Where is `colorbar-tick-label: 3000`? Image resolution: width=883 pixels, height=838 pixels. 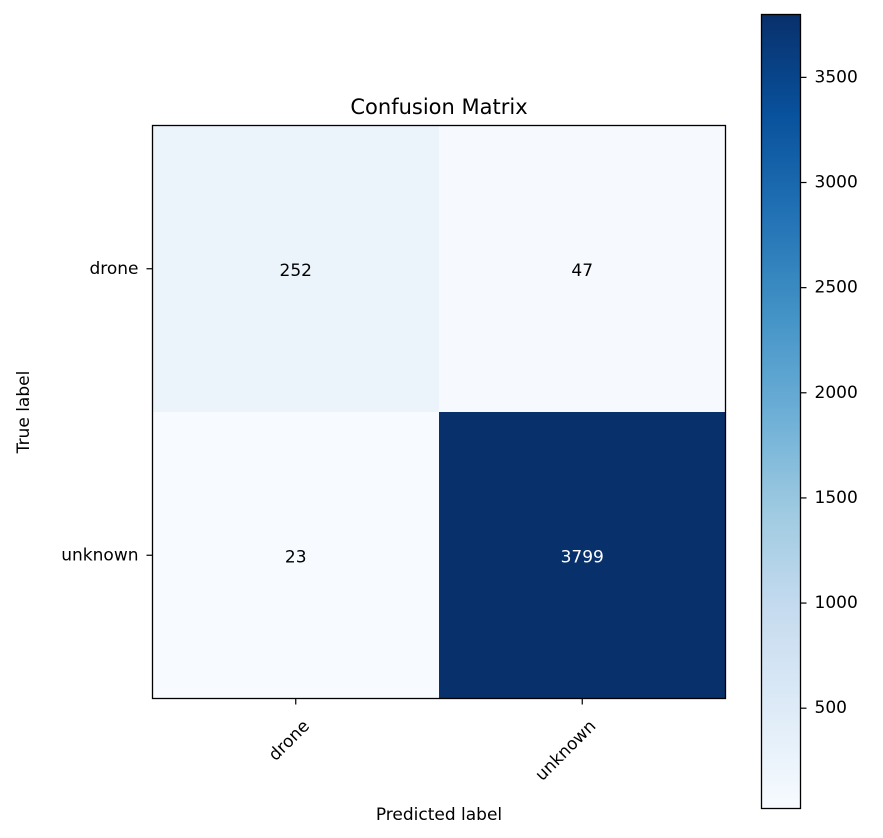 colorbar-tick-label: 3000 is located at coordinates (836, 183).